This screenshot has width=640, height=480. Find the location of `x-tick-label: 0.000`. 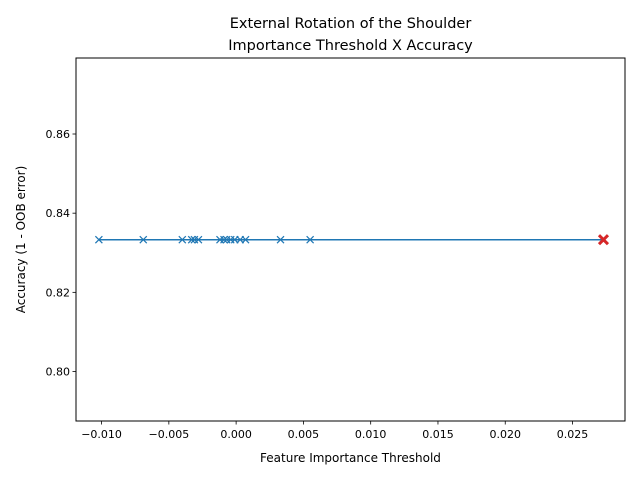

x-tick-label: 0.000 is located at coordinates (236, 434).